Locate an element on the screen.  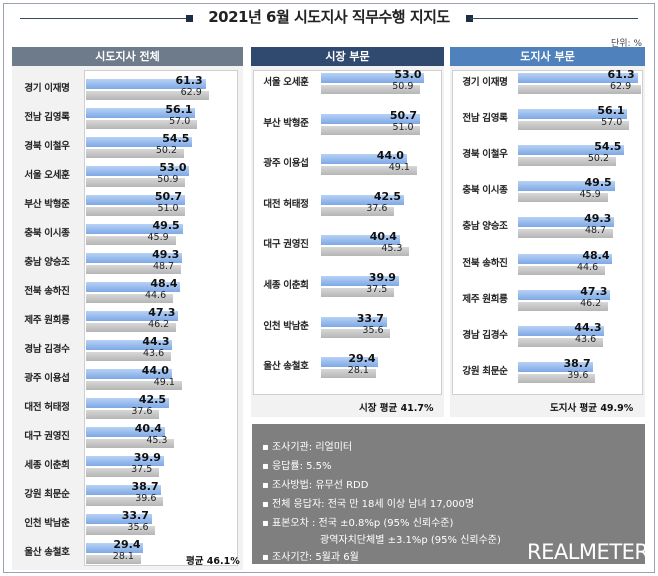
value-label-june: 44.3 is located at coordinates (156, 341).